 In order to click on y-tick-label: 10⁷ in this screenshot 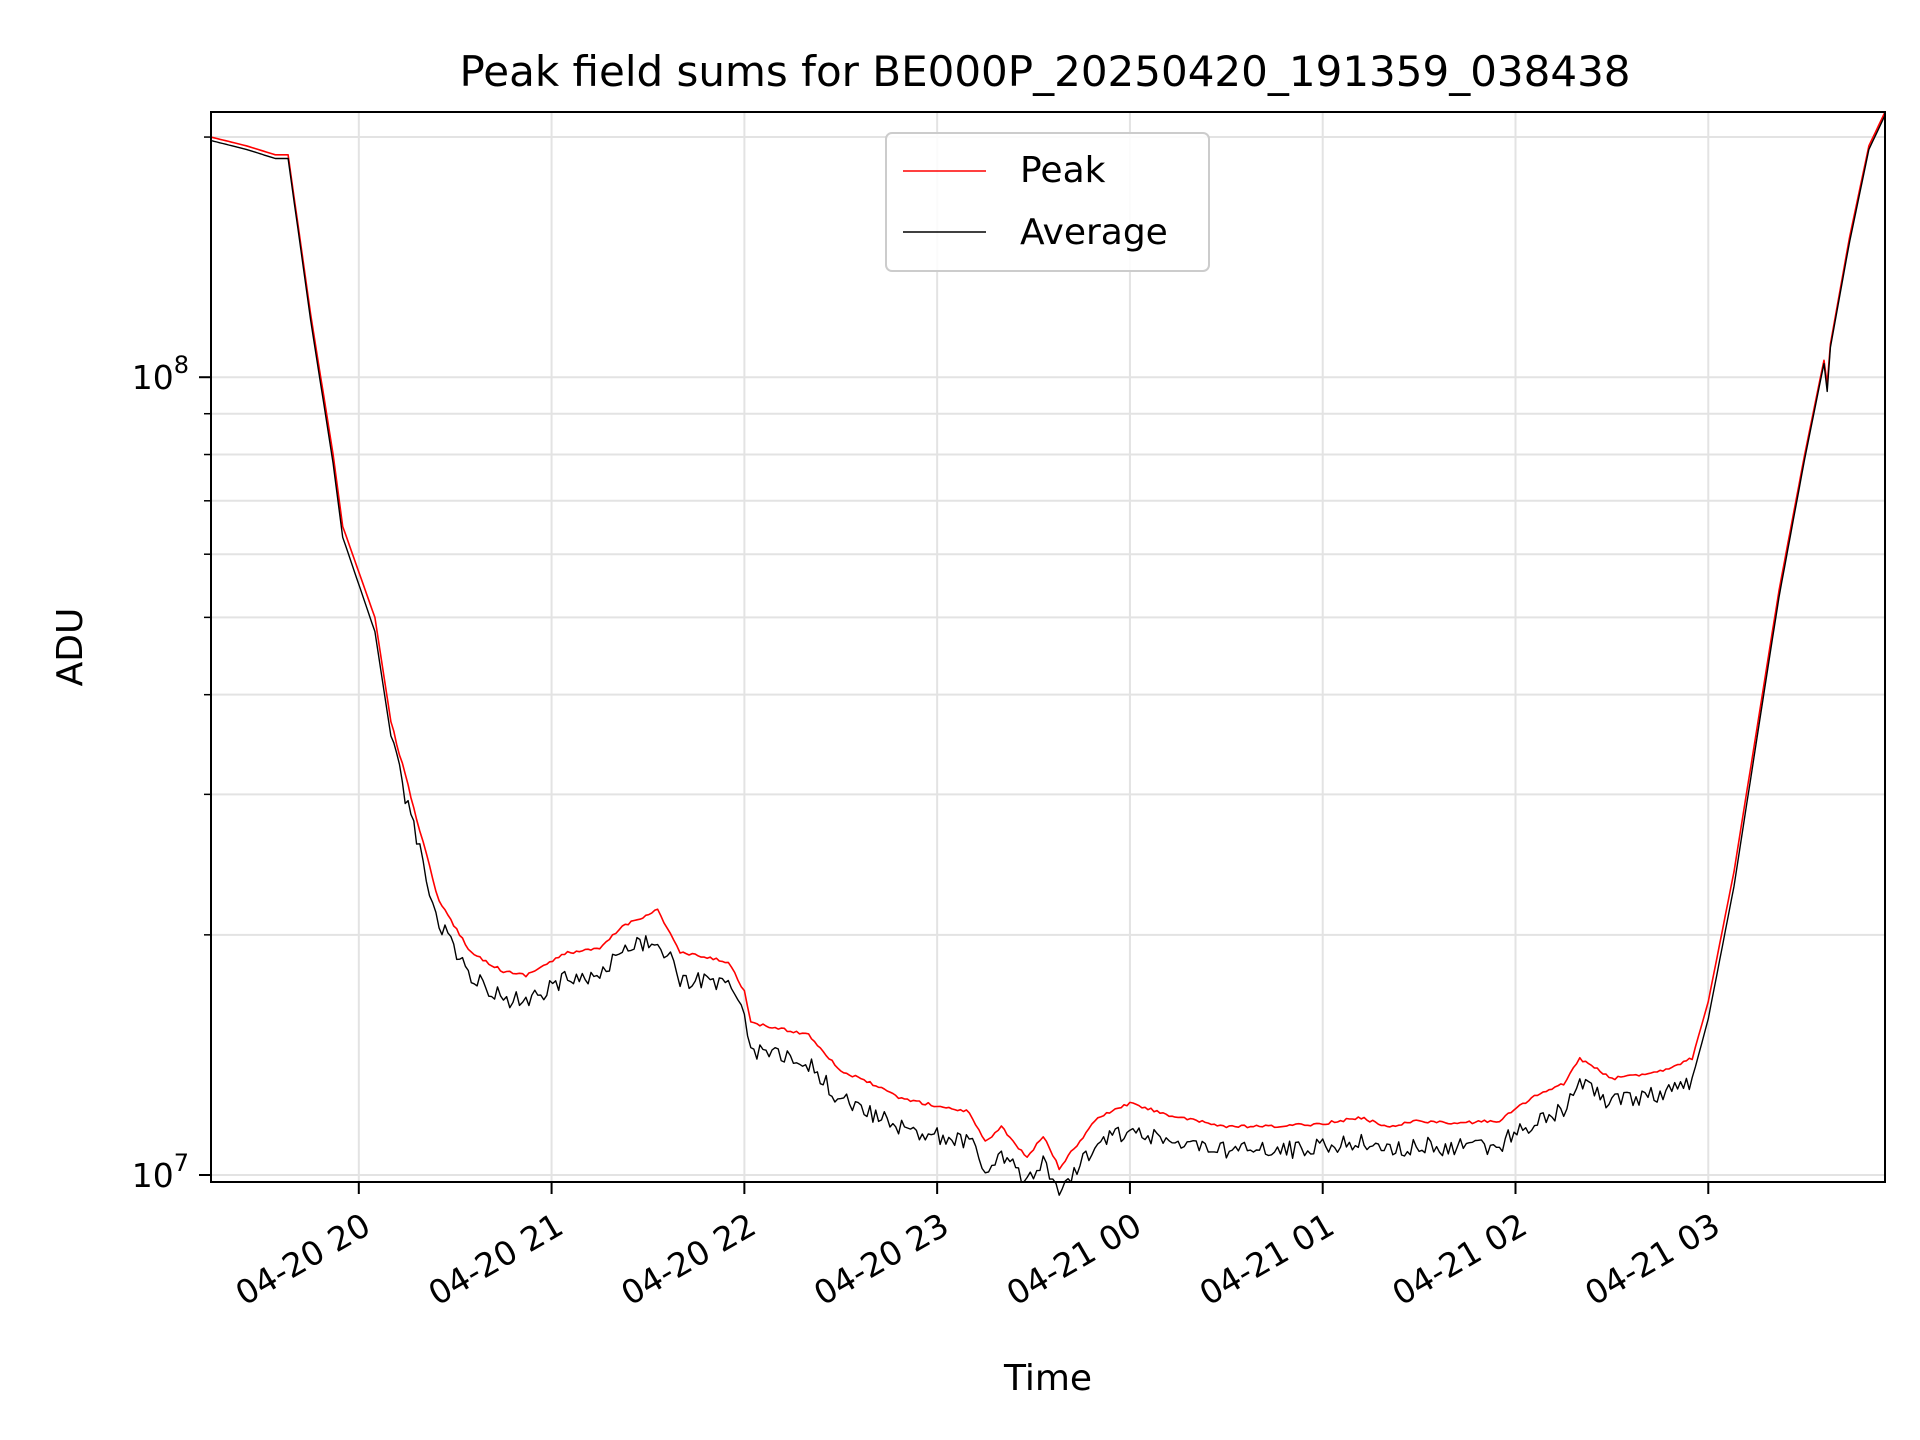, I will do `click(160, 1172)`.